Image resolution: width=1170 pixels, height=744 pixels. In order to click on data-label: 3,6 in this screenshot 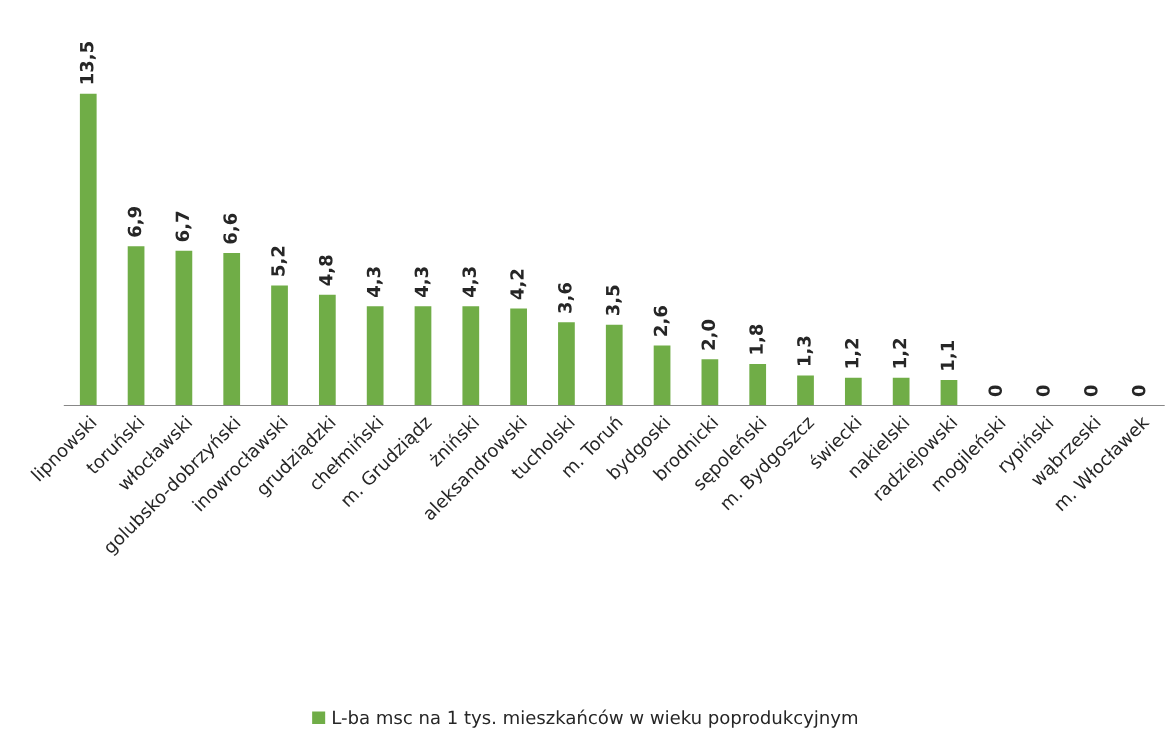, I will do `click(566, 297)`.